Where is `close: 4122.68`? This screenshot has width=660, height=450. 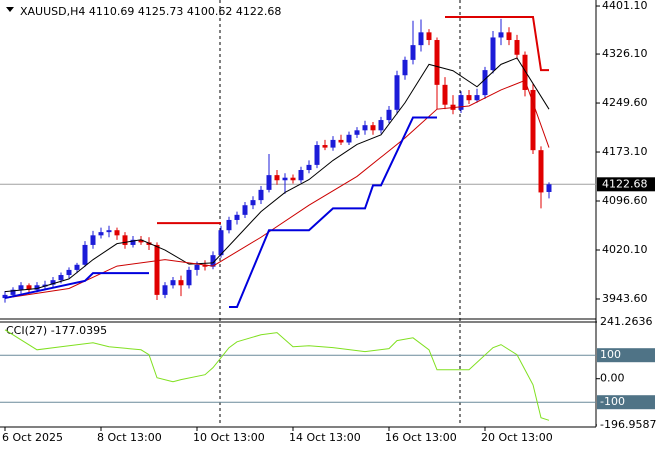
close: 4122.68 is located at coordinates (259, 11).